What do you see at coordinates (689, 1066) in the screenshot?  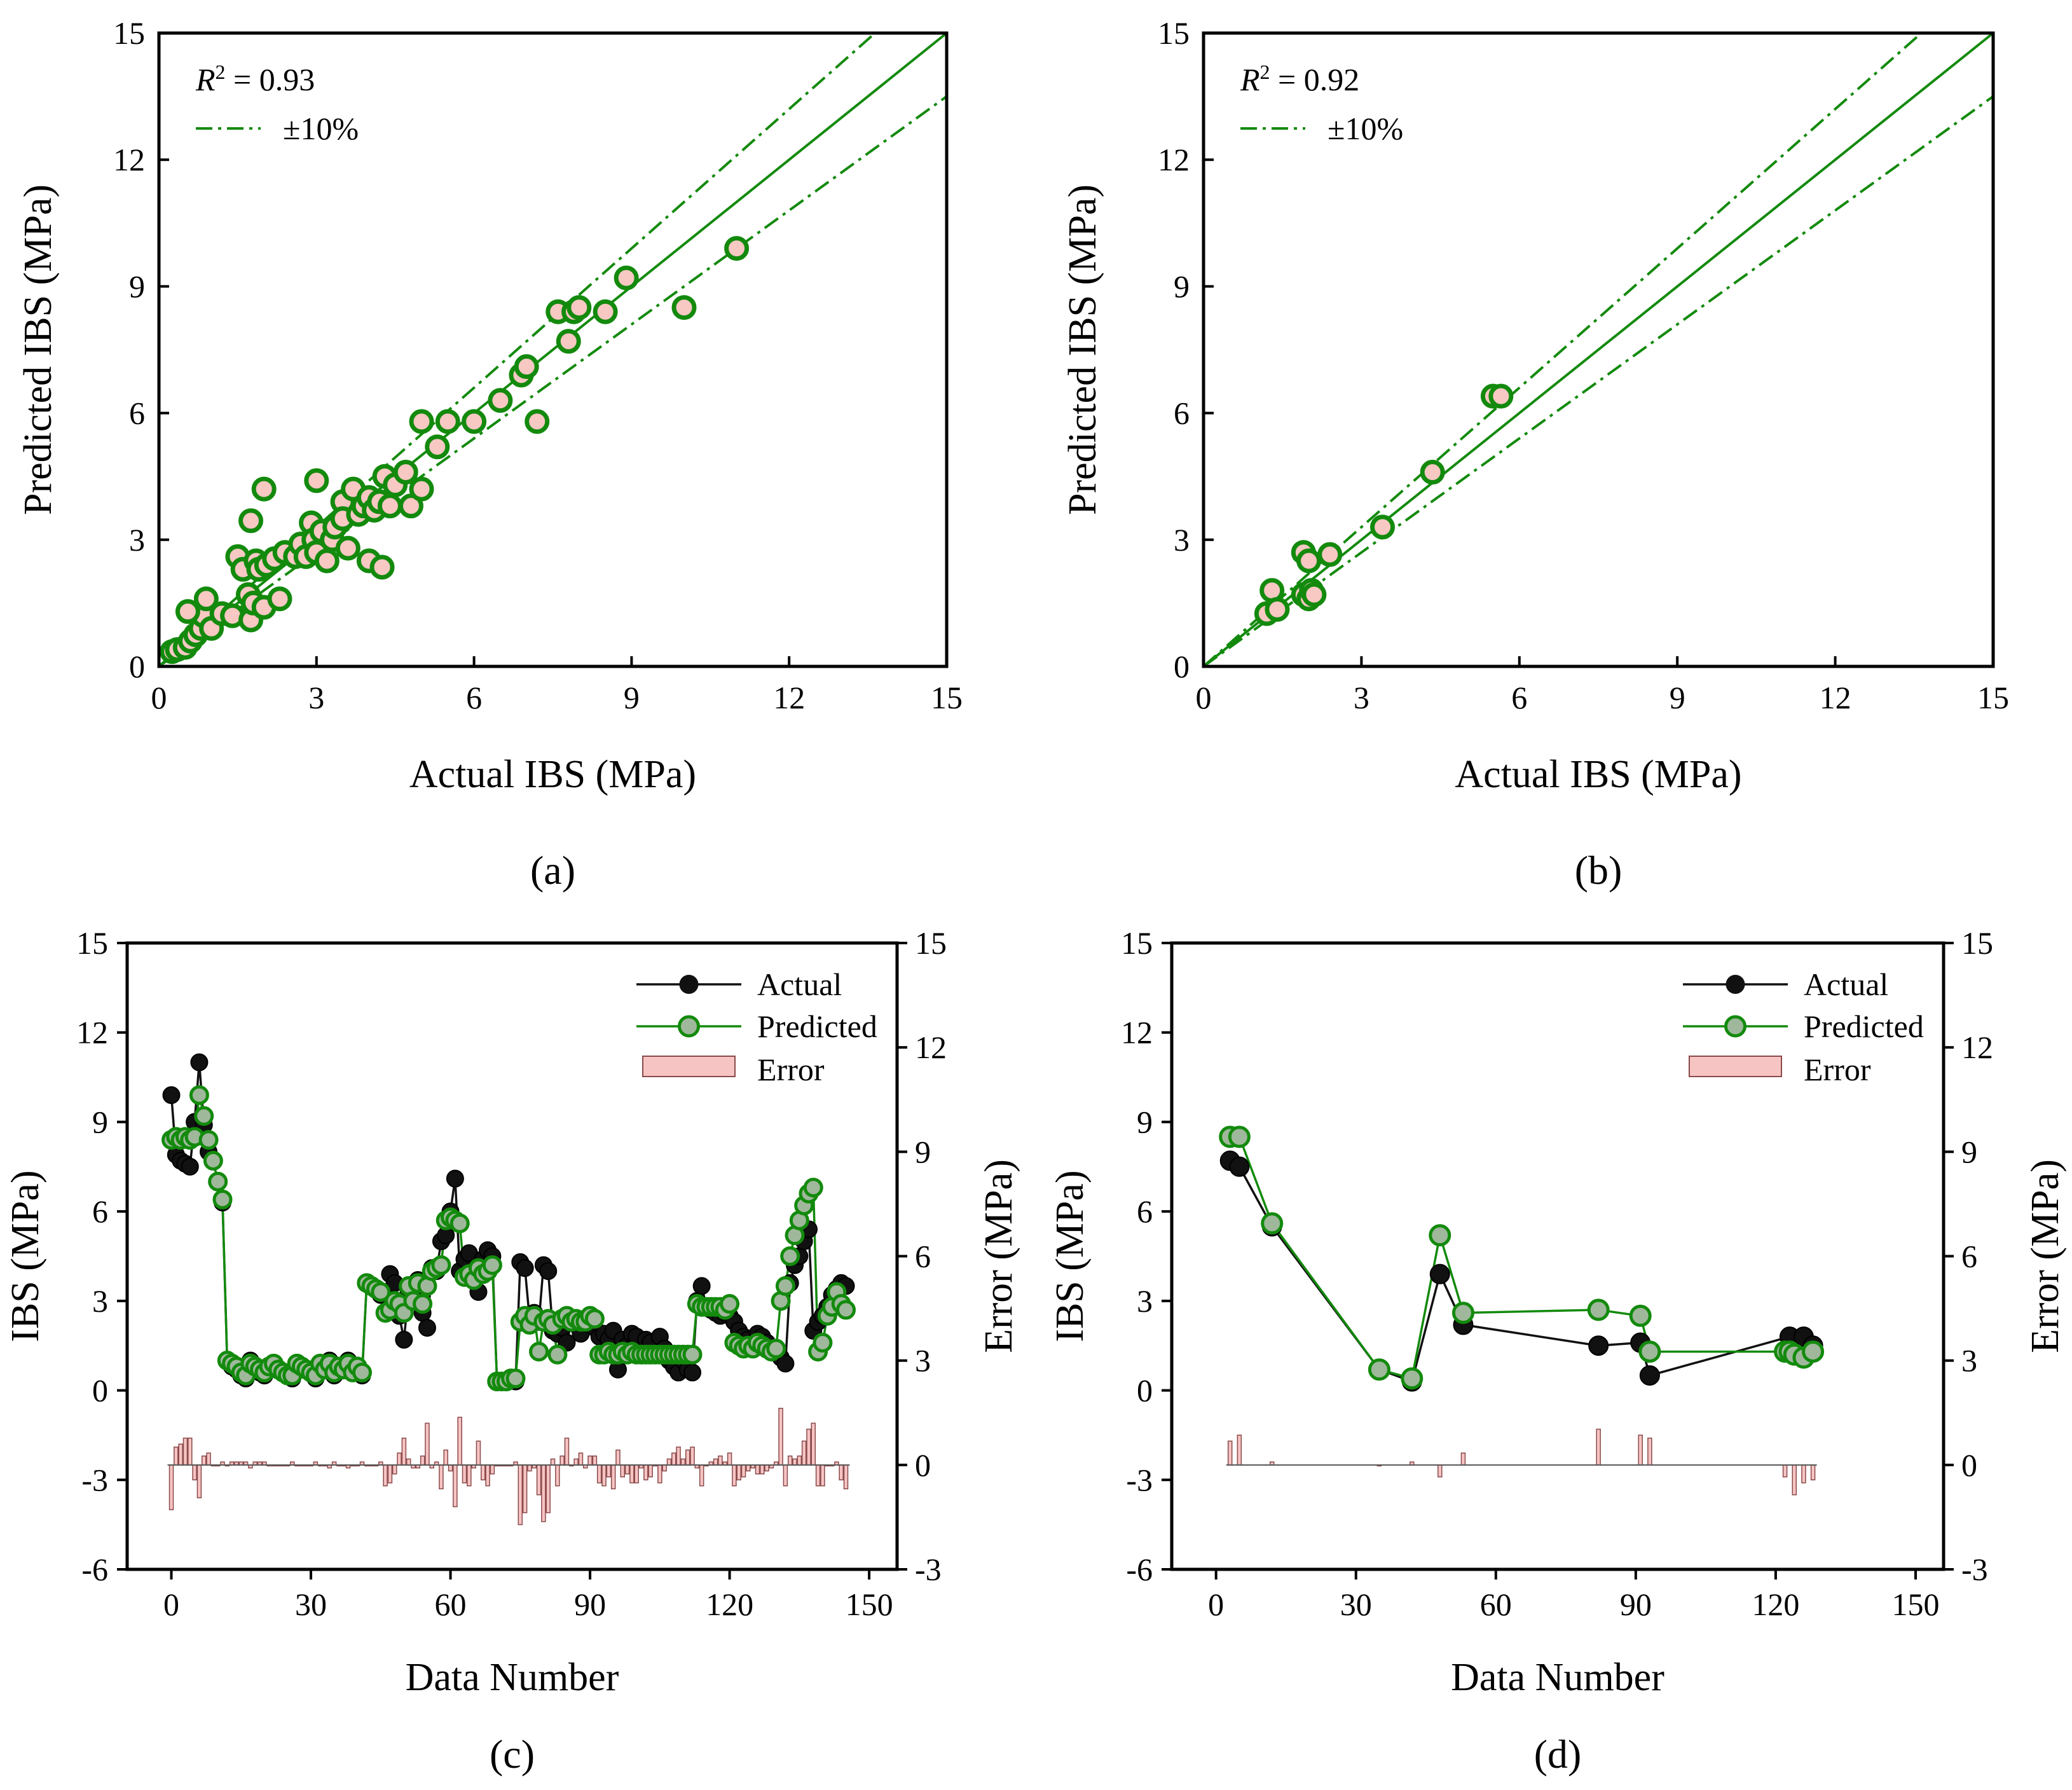 I see `panel-c-legend-error-swatch` at bounding box center [689, 1066].